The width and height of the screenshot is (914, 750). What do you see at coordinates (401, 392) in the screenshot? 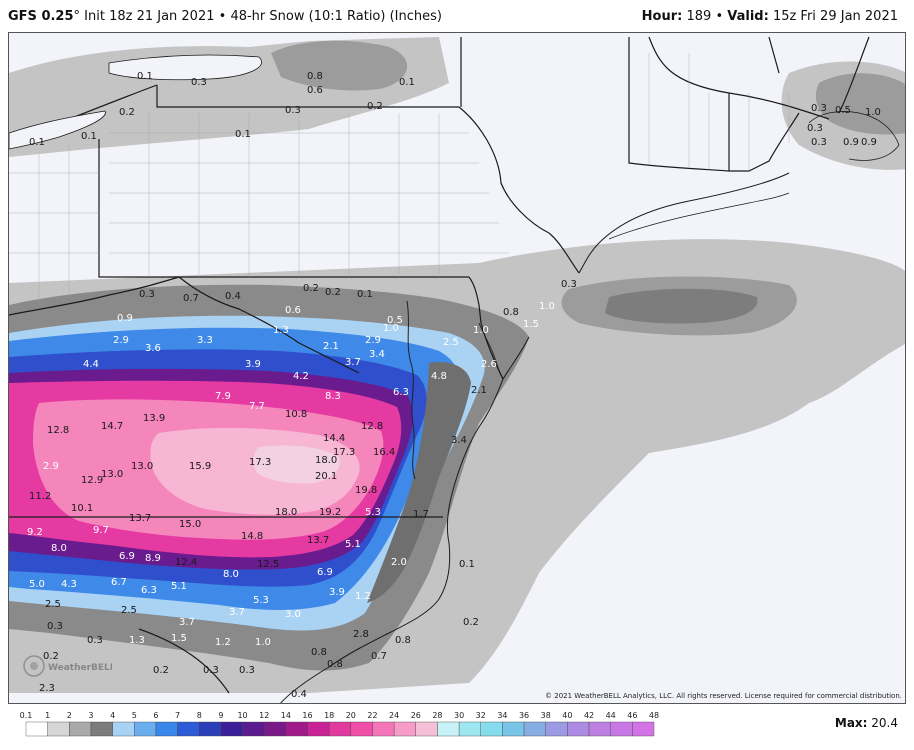
I see `snowfall-value-label: 6.3` at bounding box center [401, 392].